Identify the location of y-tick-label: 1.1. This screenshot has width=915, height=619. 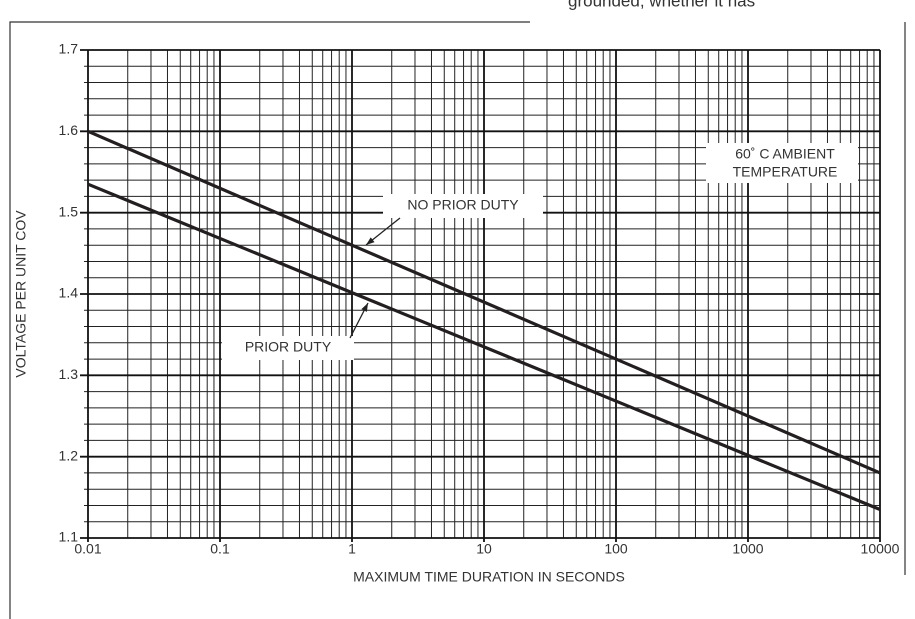
(69, 537).